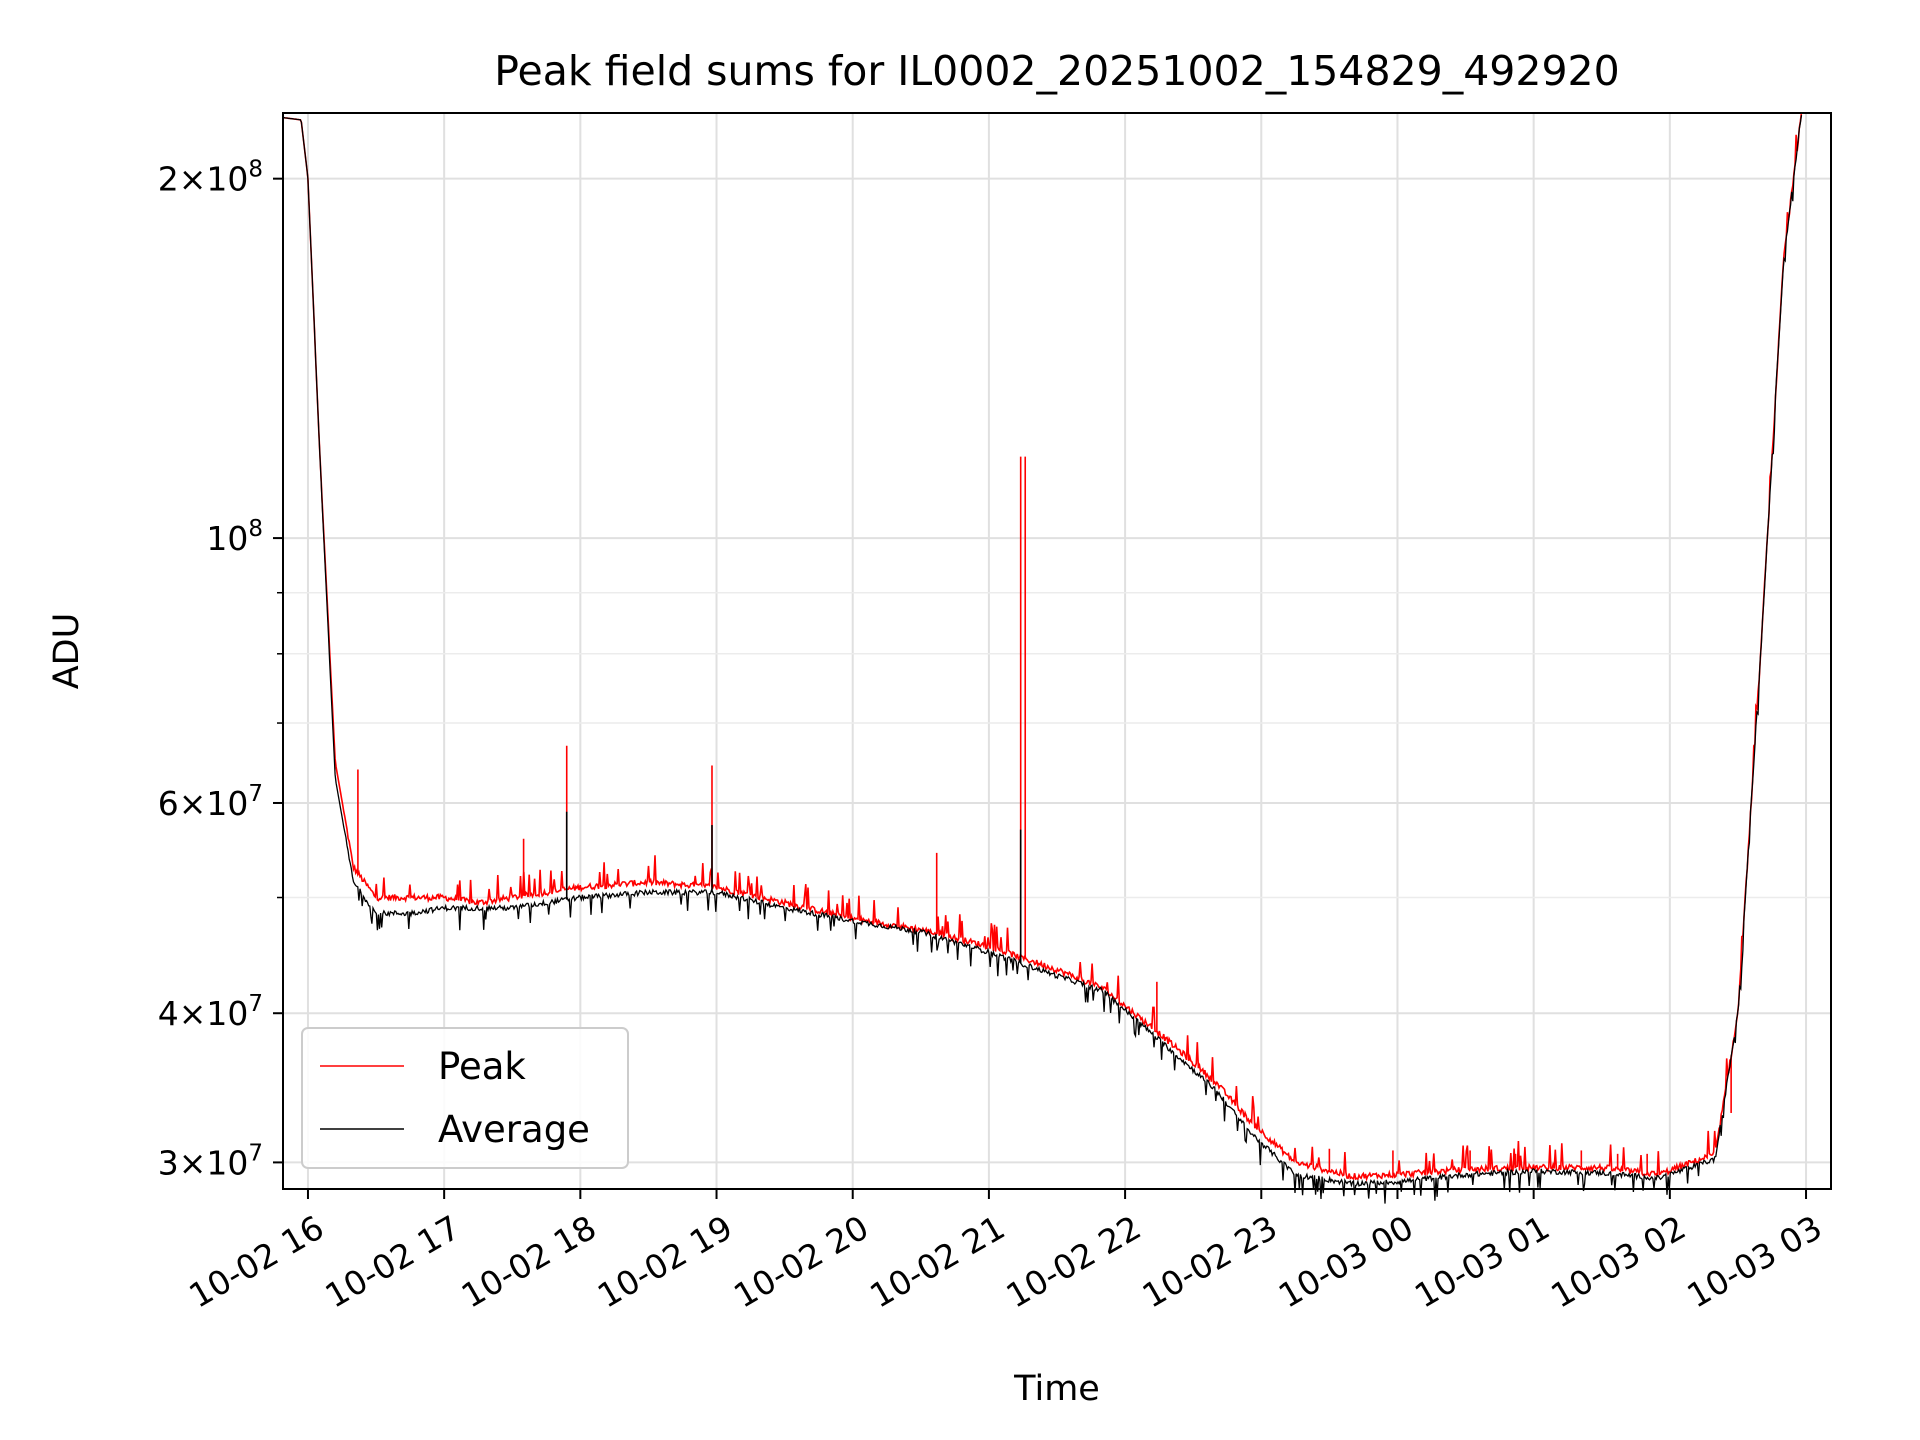 This screenshot has width=1920, height=1440. Describe the element at coordinates (210, 1012) in the screenshot. I see `y-tick-label: 4×107` at that location.